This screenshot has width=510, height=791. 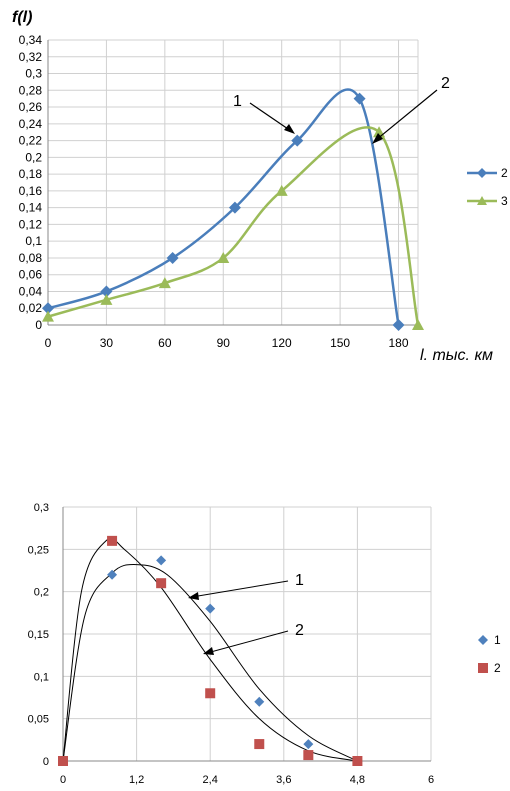 I want to click on x-axis-label: l, тыс. км, so click(x=456, y=353).